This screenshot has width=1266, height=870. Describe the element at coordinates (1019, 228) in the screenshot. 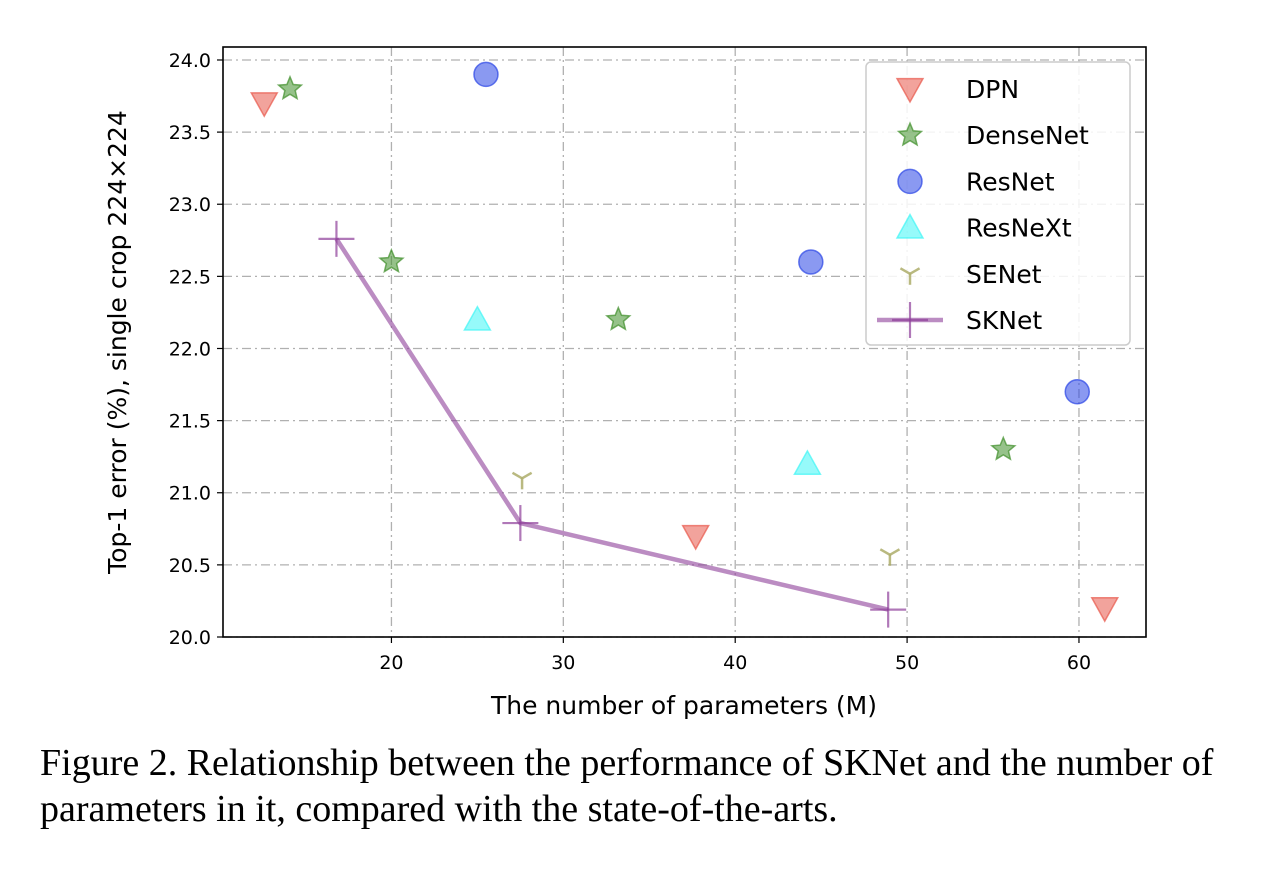

I see `legend-label: ResNeXt` at that location.